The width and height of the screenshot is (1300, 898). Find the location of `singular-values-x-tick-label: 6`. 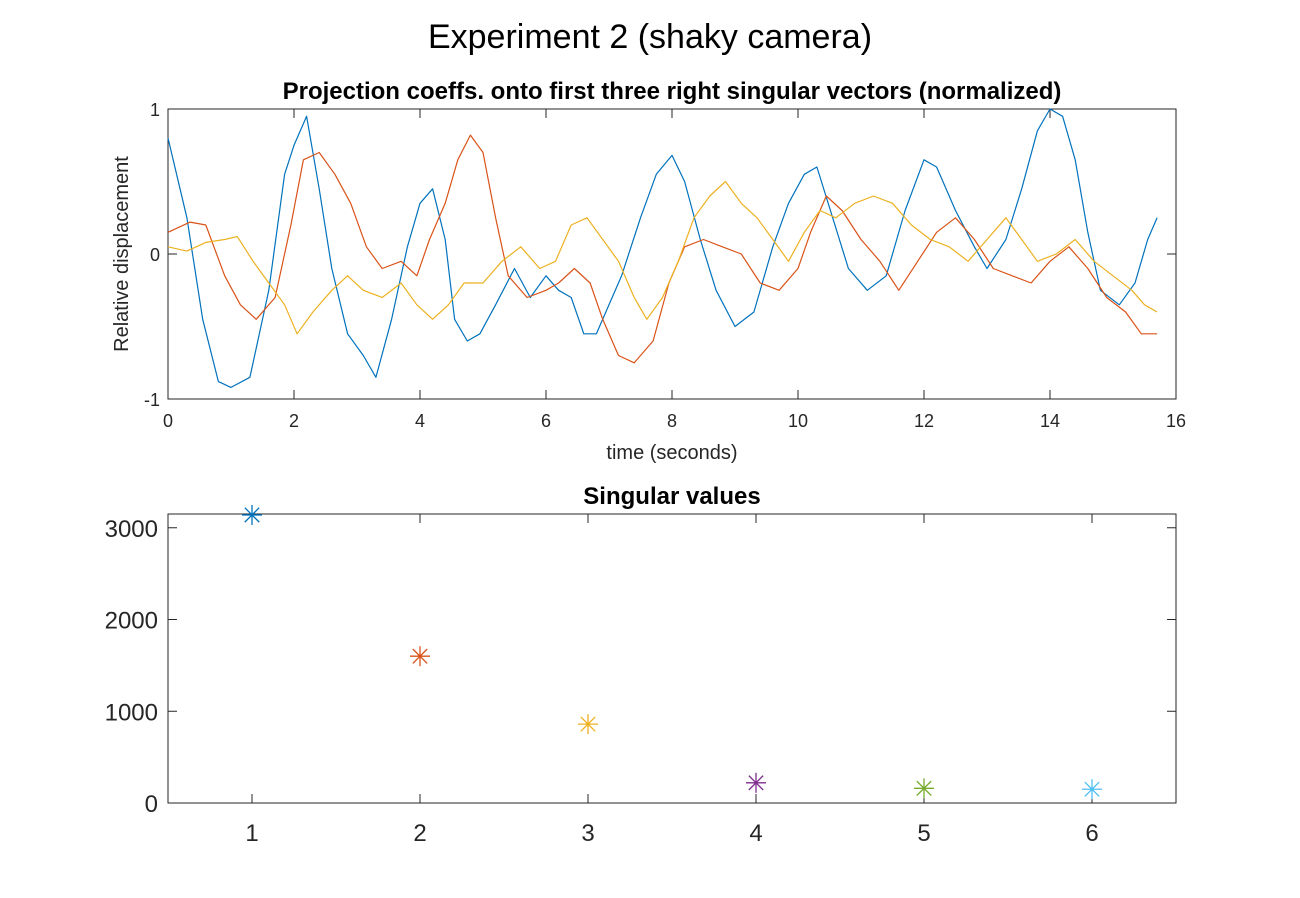

singular-values-x-tick-label: 6 is located at coordinates (1091, 833).